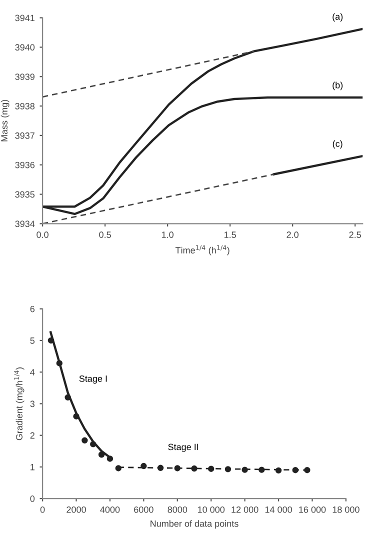  Describe the element at coordinates (25, 106) in the screenshot. I see `y-tick-label: 3938` at that location.